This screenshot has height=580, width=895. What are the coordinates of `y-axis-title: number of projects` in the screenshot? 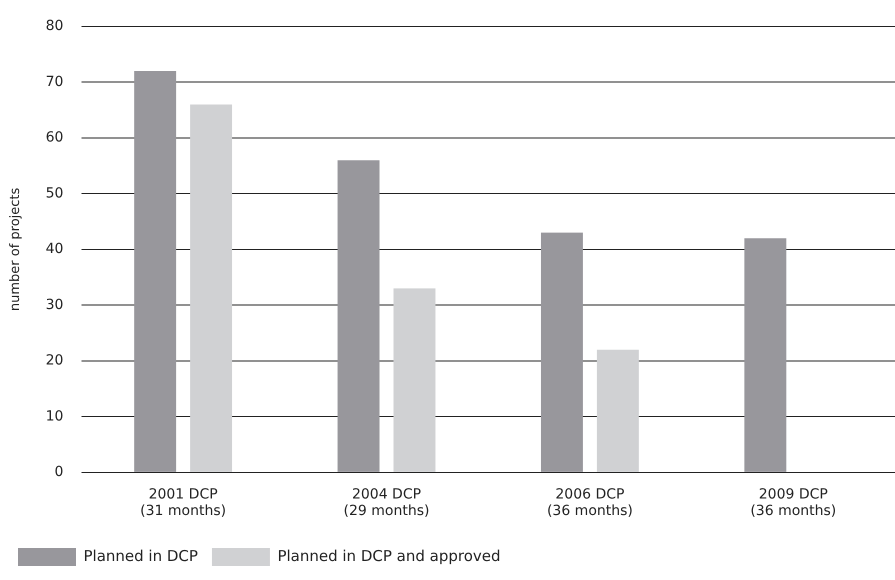 It's located at (16, 249).